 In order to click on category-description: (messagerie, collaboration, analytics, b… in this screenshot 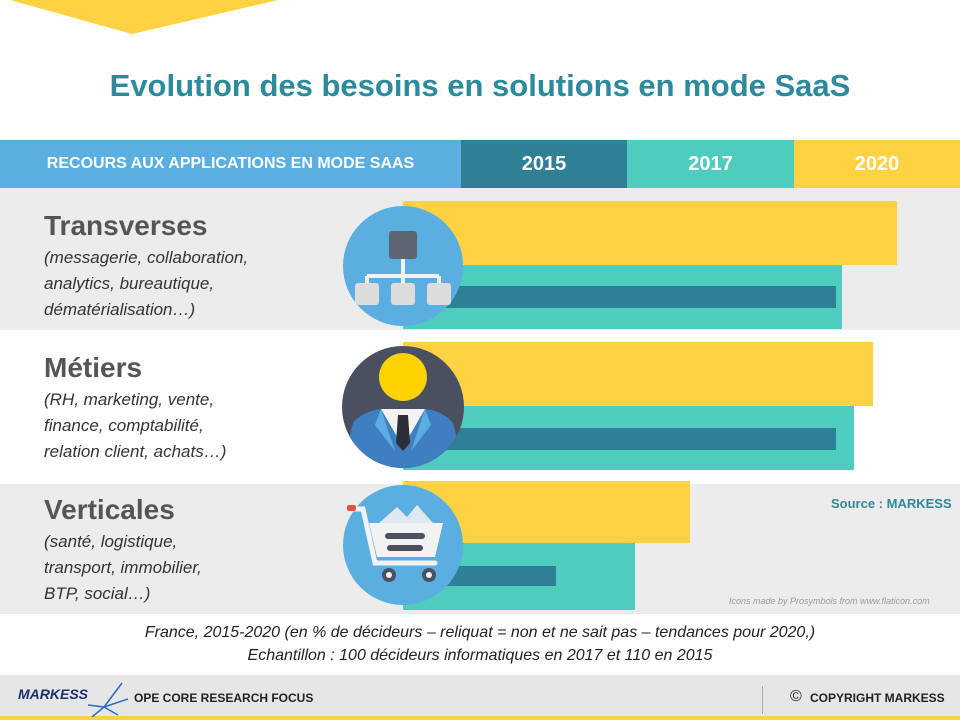, I will do `click(146, 283)`.